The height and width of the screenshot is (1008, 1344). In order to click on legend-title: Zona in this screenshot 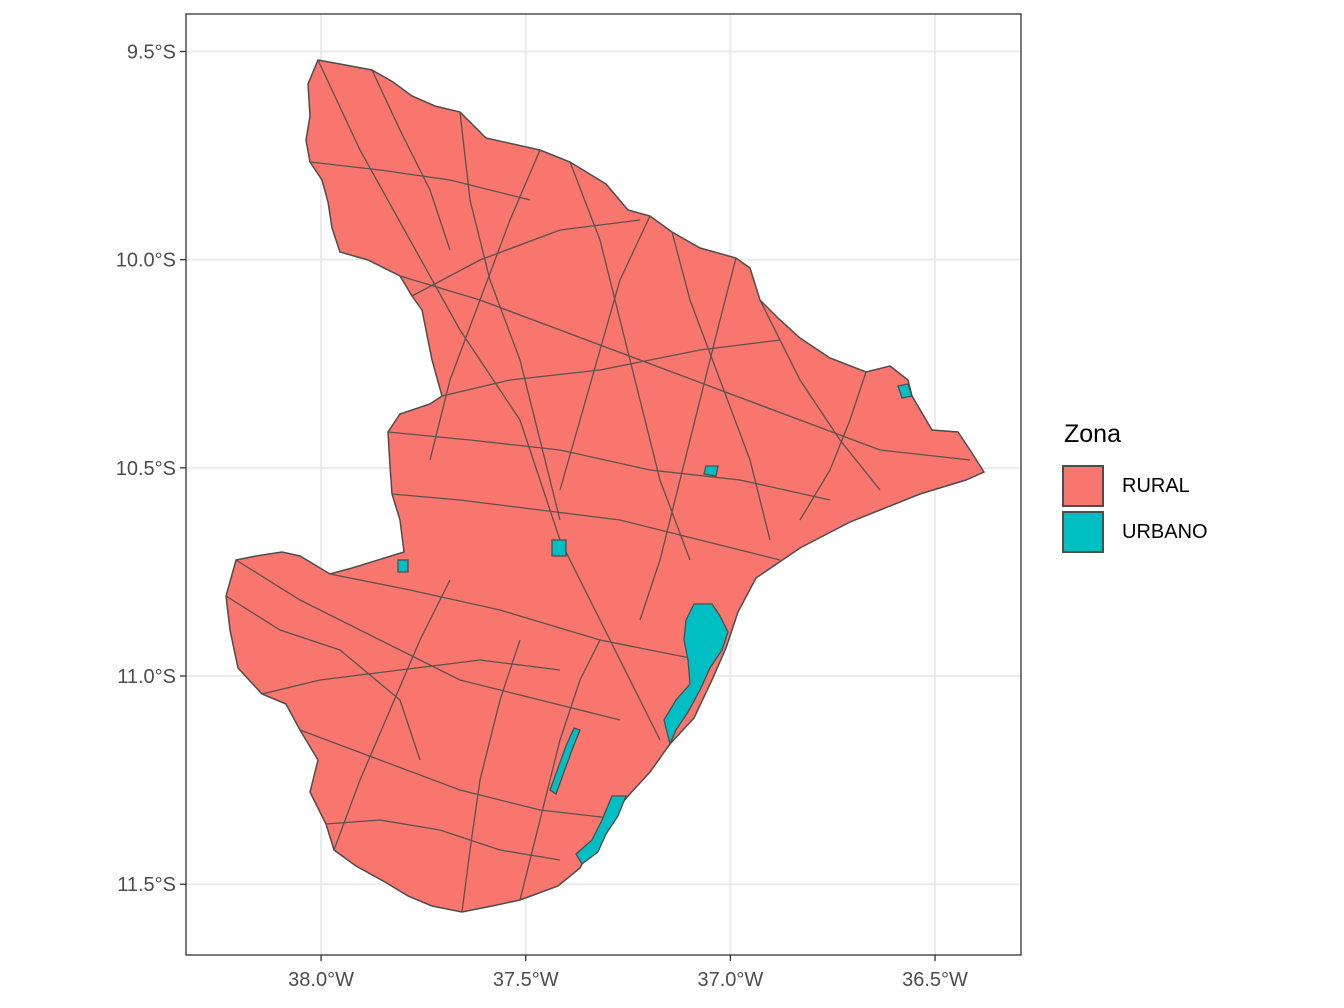, I will do `click(1092, 434)`.